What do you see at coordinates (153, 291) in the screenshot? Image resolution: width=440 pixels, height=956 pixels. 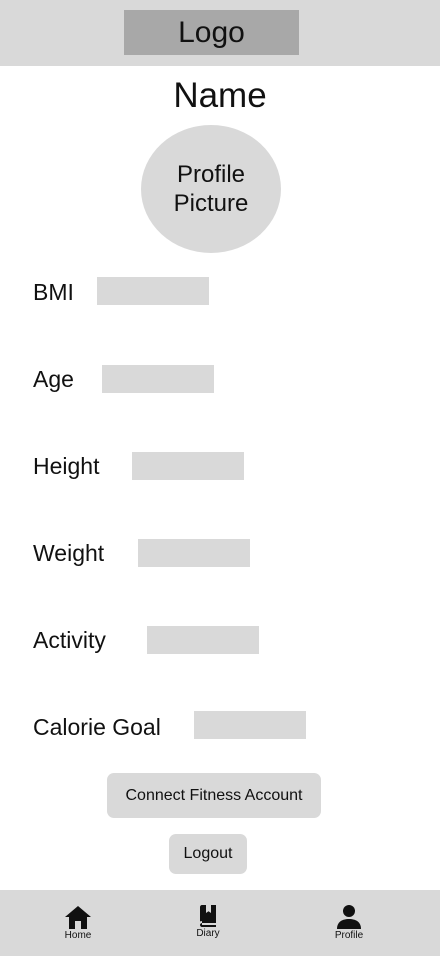 I see `bmi-field` at bounding box center [153, 291].